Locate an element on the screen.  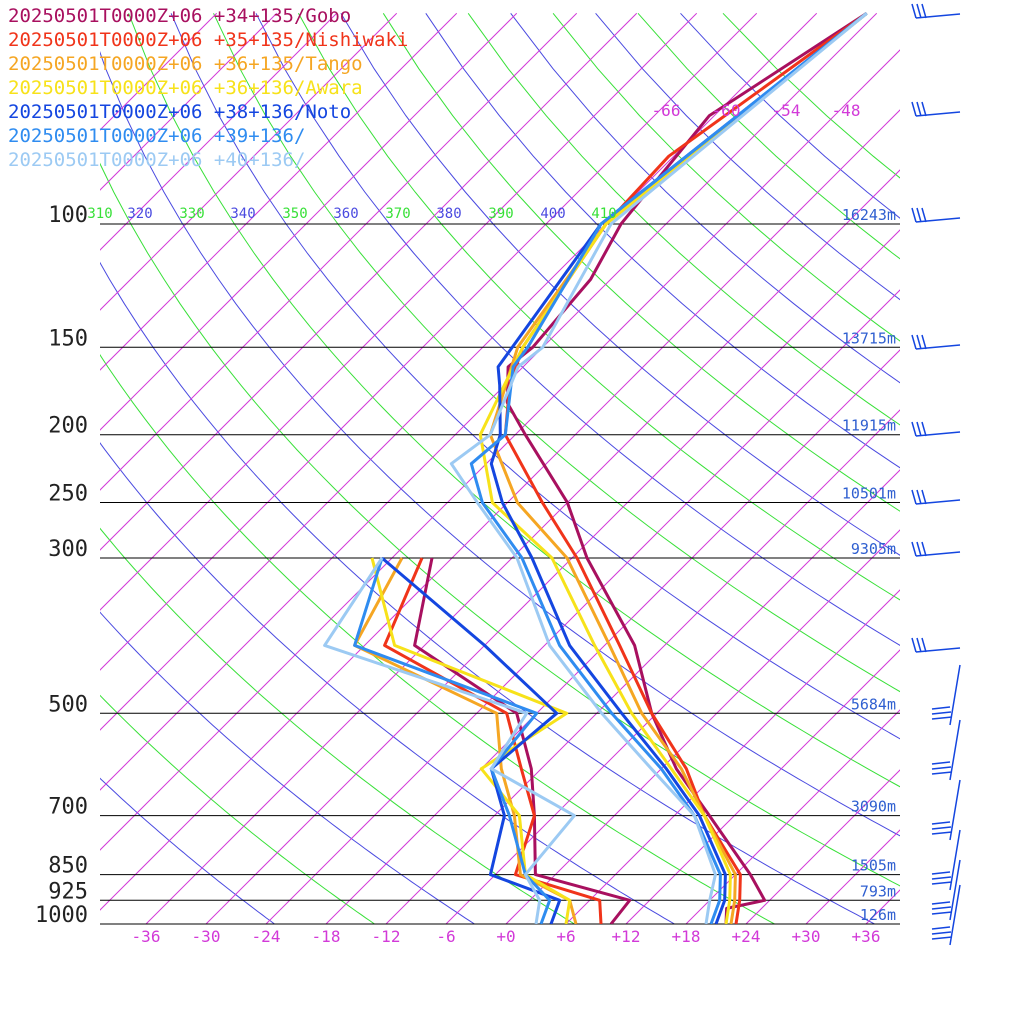
upper-temp-label: -60 is located at coordinates (726, 110).